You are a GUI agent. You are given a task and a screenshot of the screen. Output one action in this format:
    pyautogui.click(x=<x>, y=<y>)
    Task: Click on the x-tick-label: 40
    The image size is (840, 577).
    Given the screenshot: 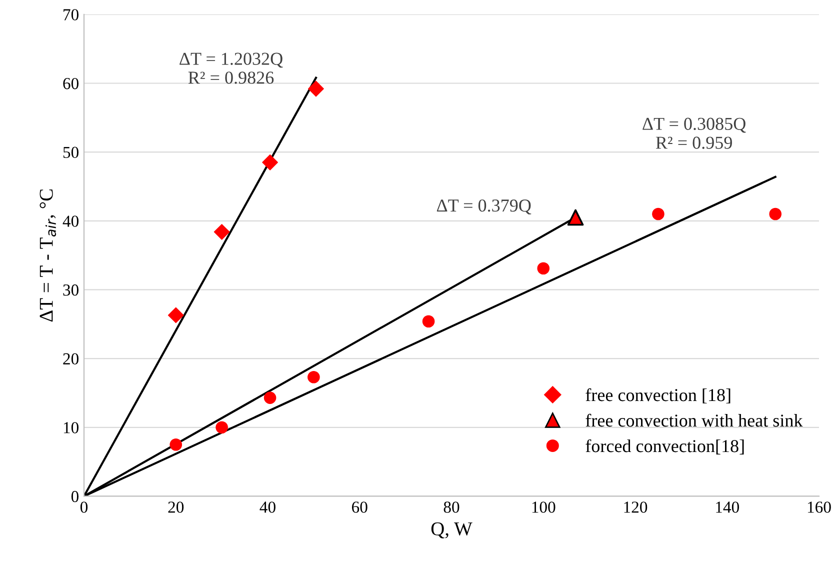 What is the action you would take?
    pyautogui.click(x=268, y=507)
    